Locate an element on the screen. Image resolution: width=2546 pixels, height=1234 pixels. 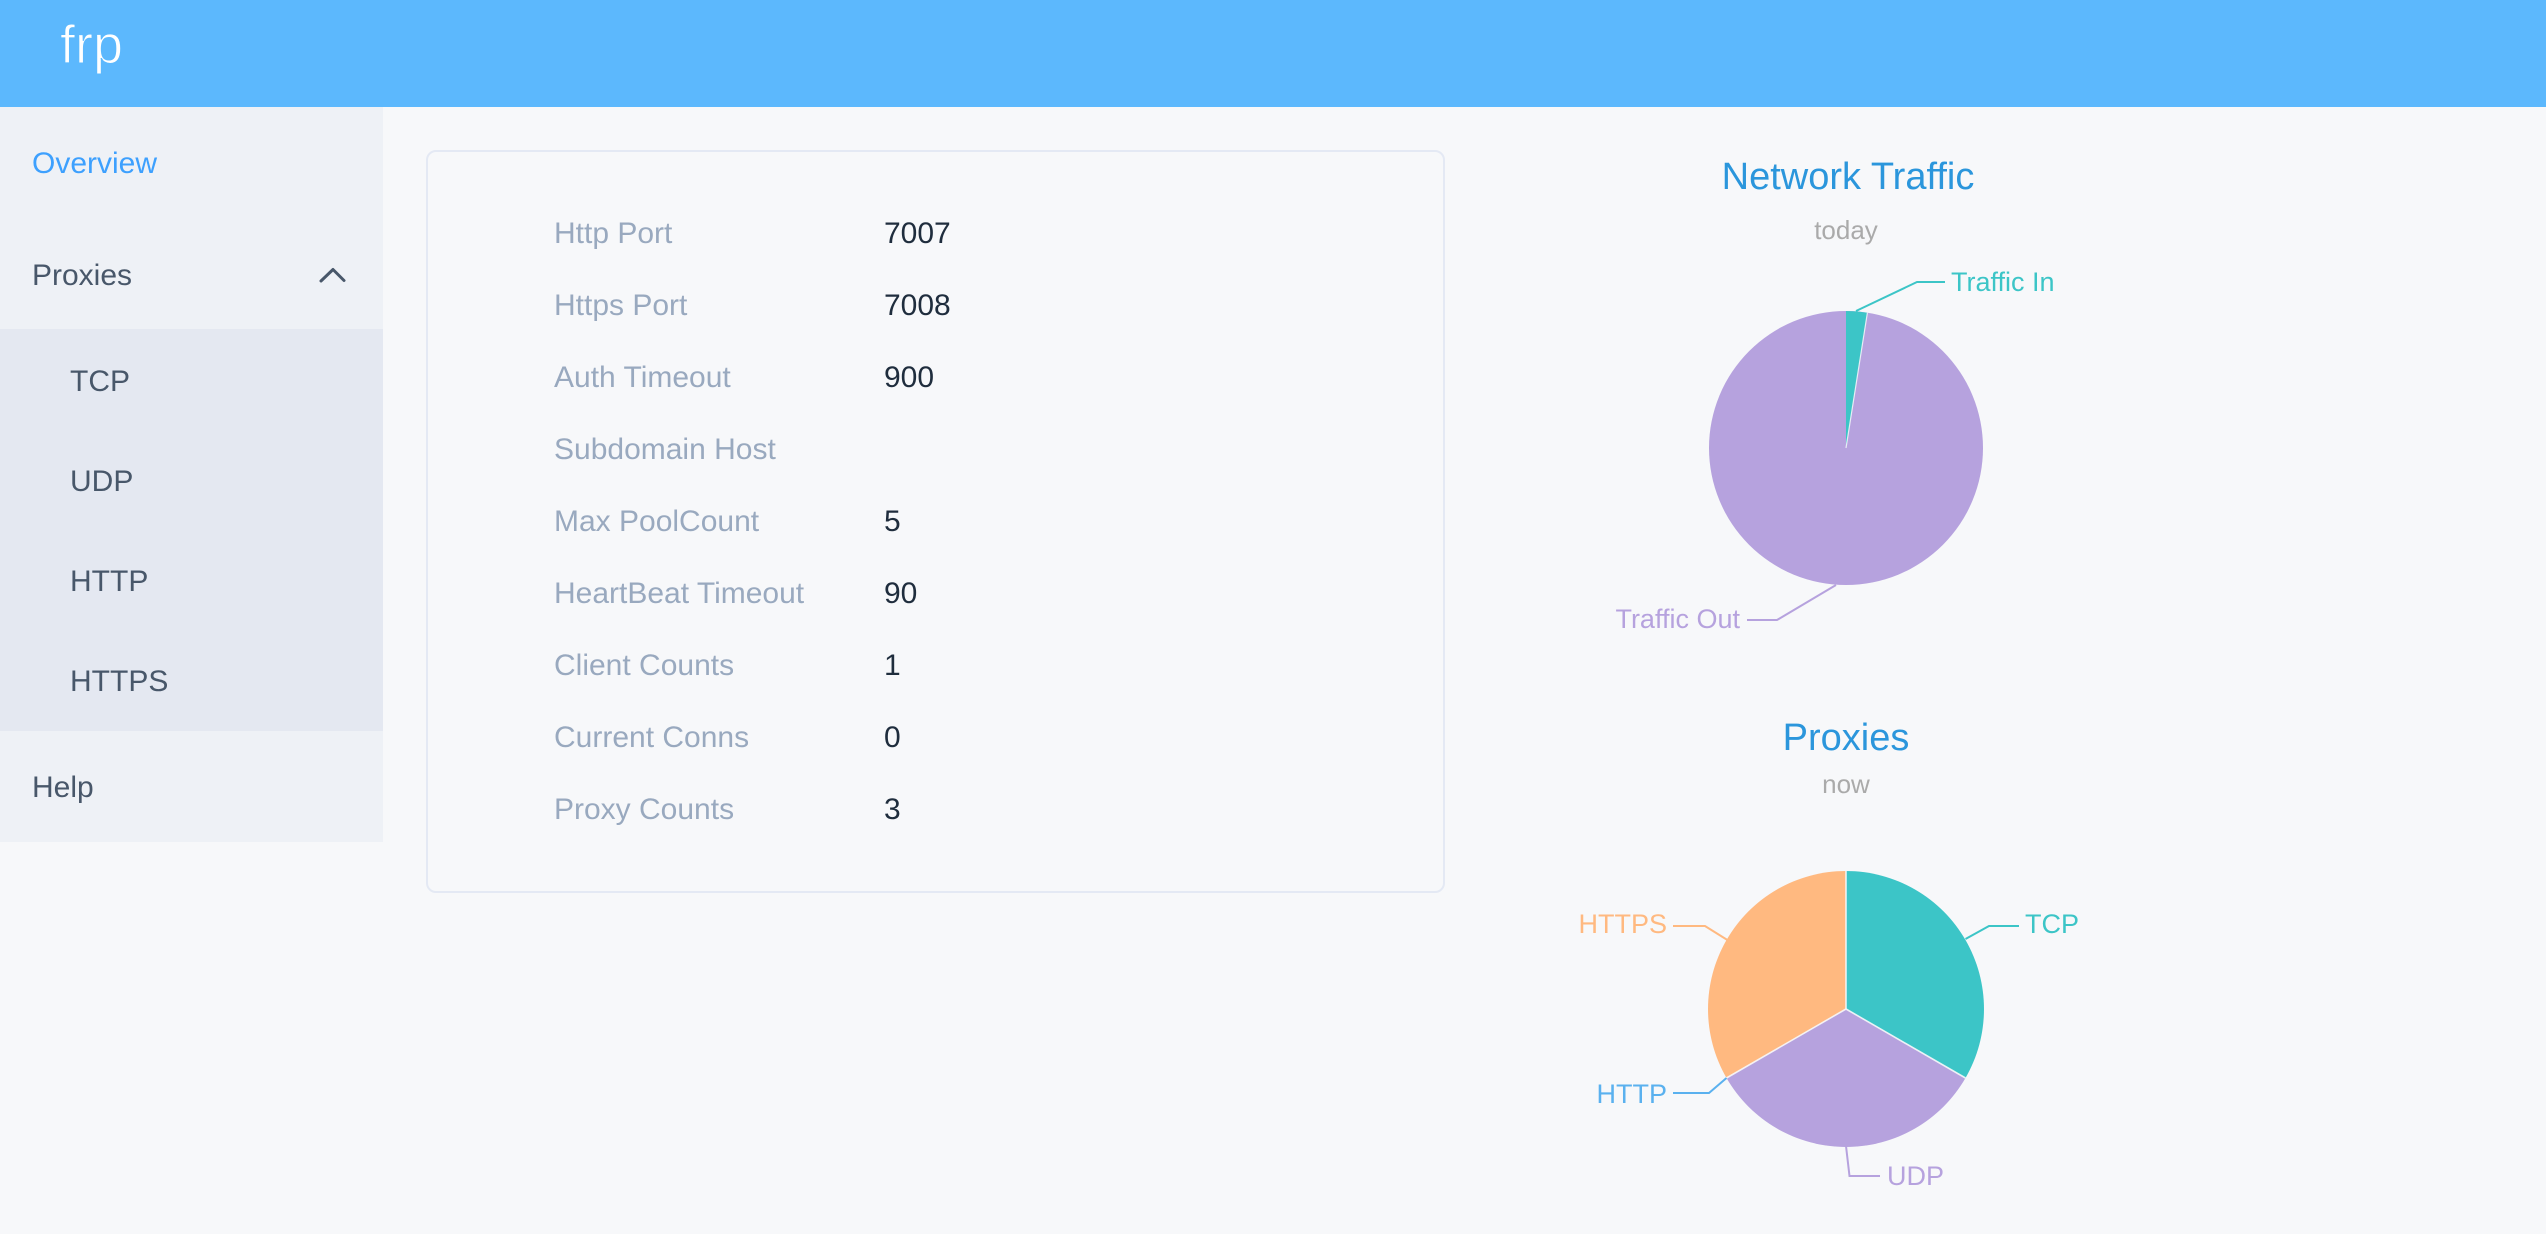
svg-text: HTTP is located at coordinates (1632, 1094).